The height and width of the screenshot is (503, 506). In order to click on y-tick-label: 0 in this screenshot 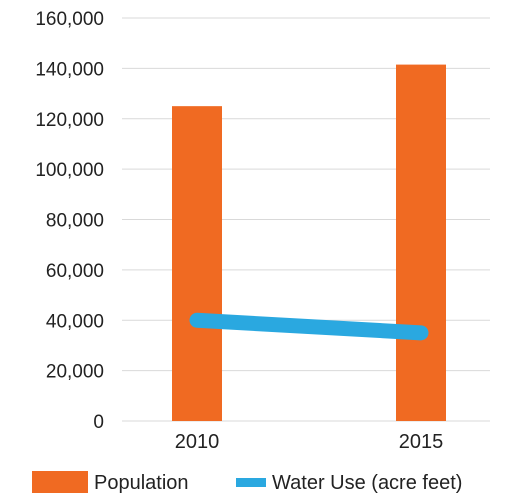, I will do `click(98, 422)`.